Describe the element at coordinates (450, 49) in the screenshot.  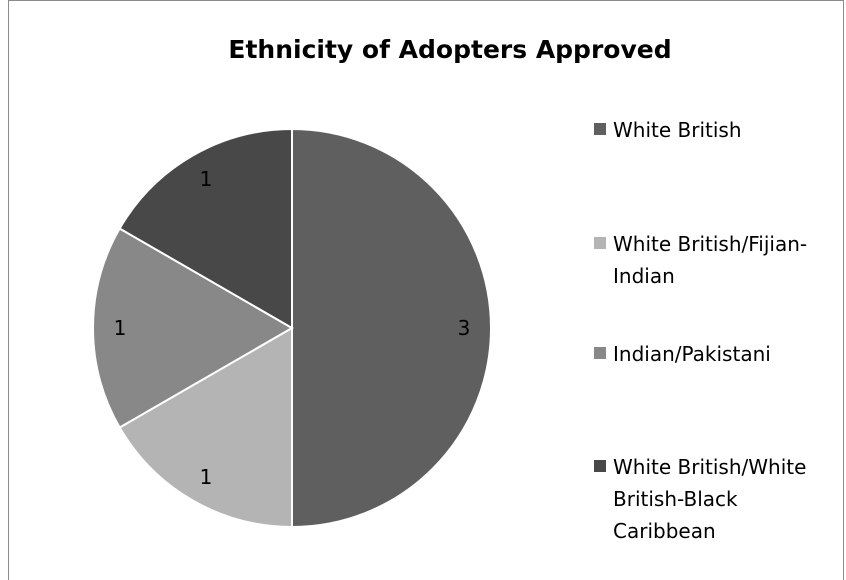
I see `chart-title: Ethnicity of Adopters Approved` at that location.